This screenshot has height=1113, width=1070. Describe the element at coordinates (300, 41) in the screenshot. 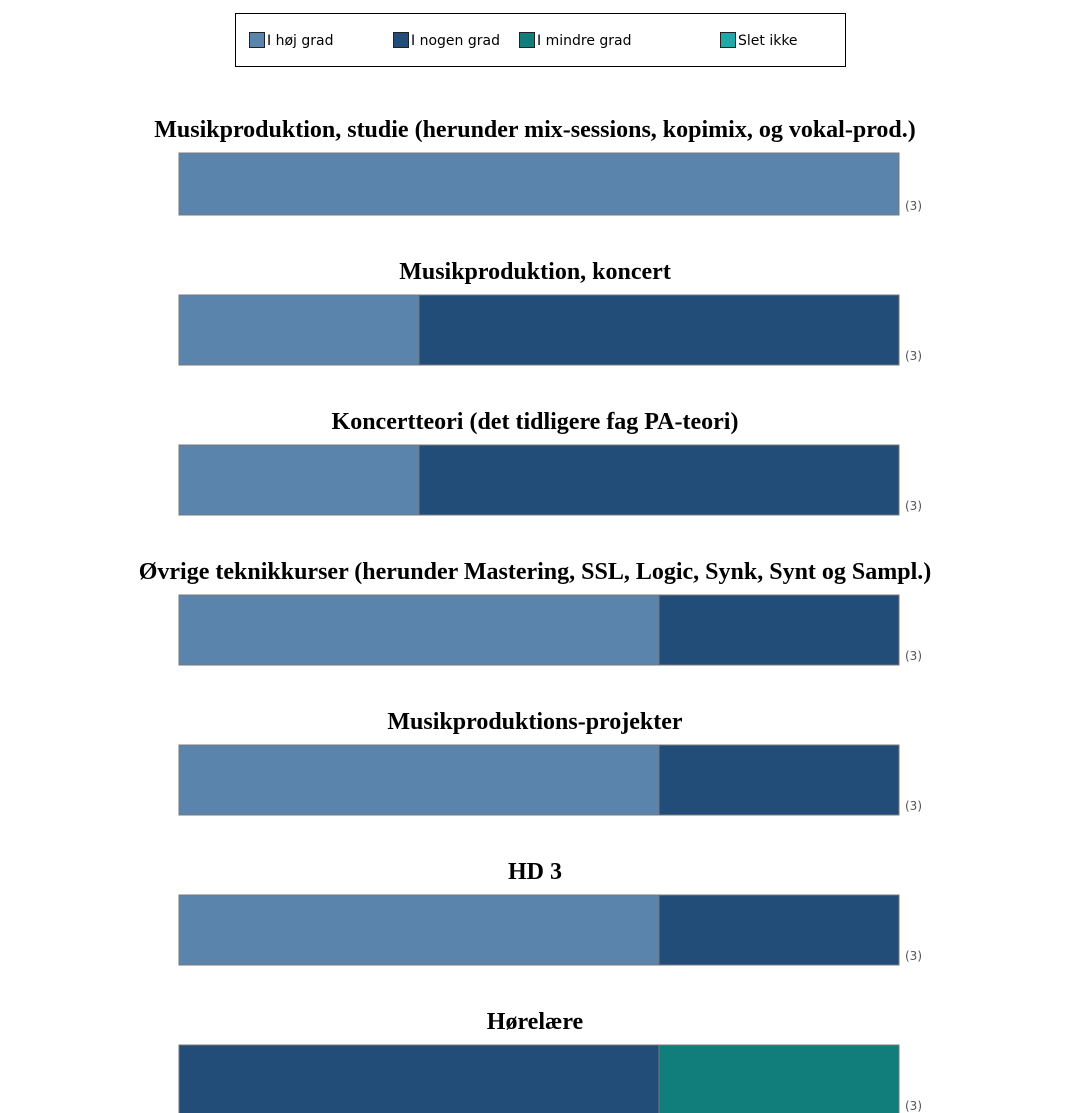

I see `legend-label: I høj grad` at that location.